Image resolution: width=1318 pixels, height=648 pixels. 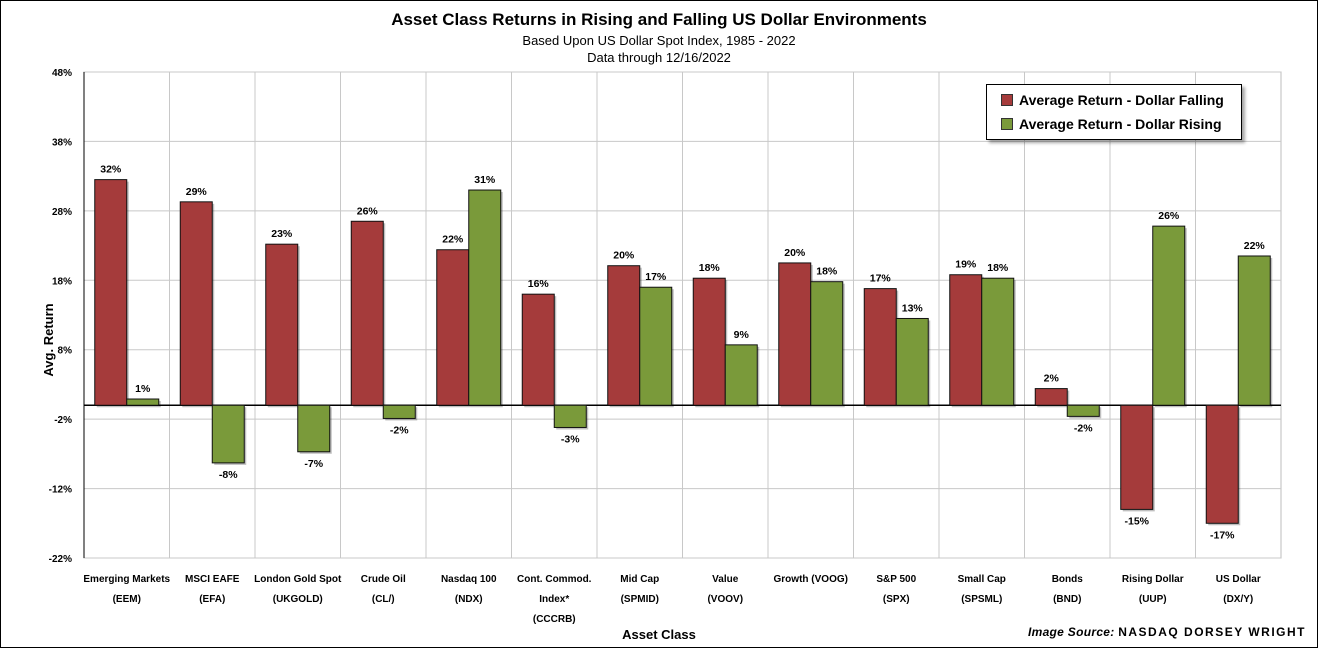 What do you see at coordinates (1222, 535) in the screenshot?
I see `data-label-falling: -17%` at bounding box center [1222, 535].